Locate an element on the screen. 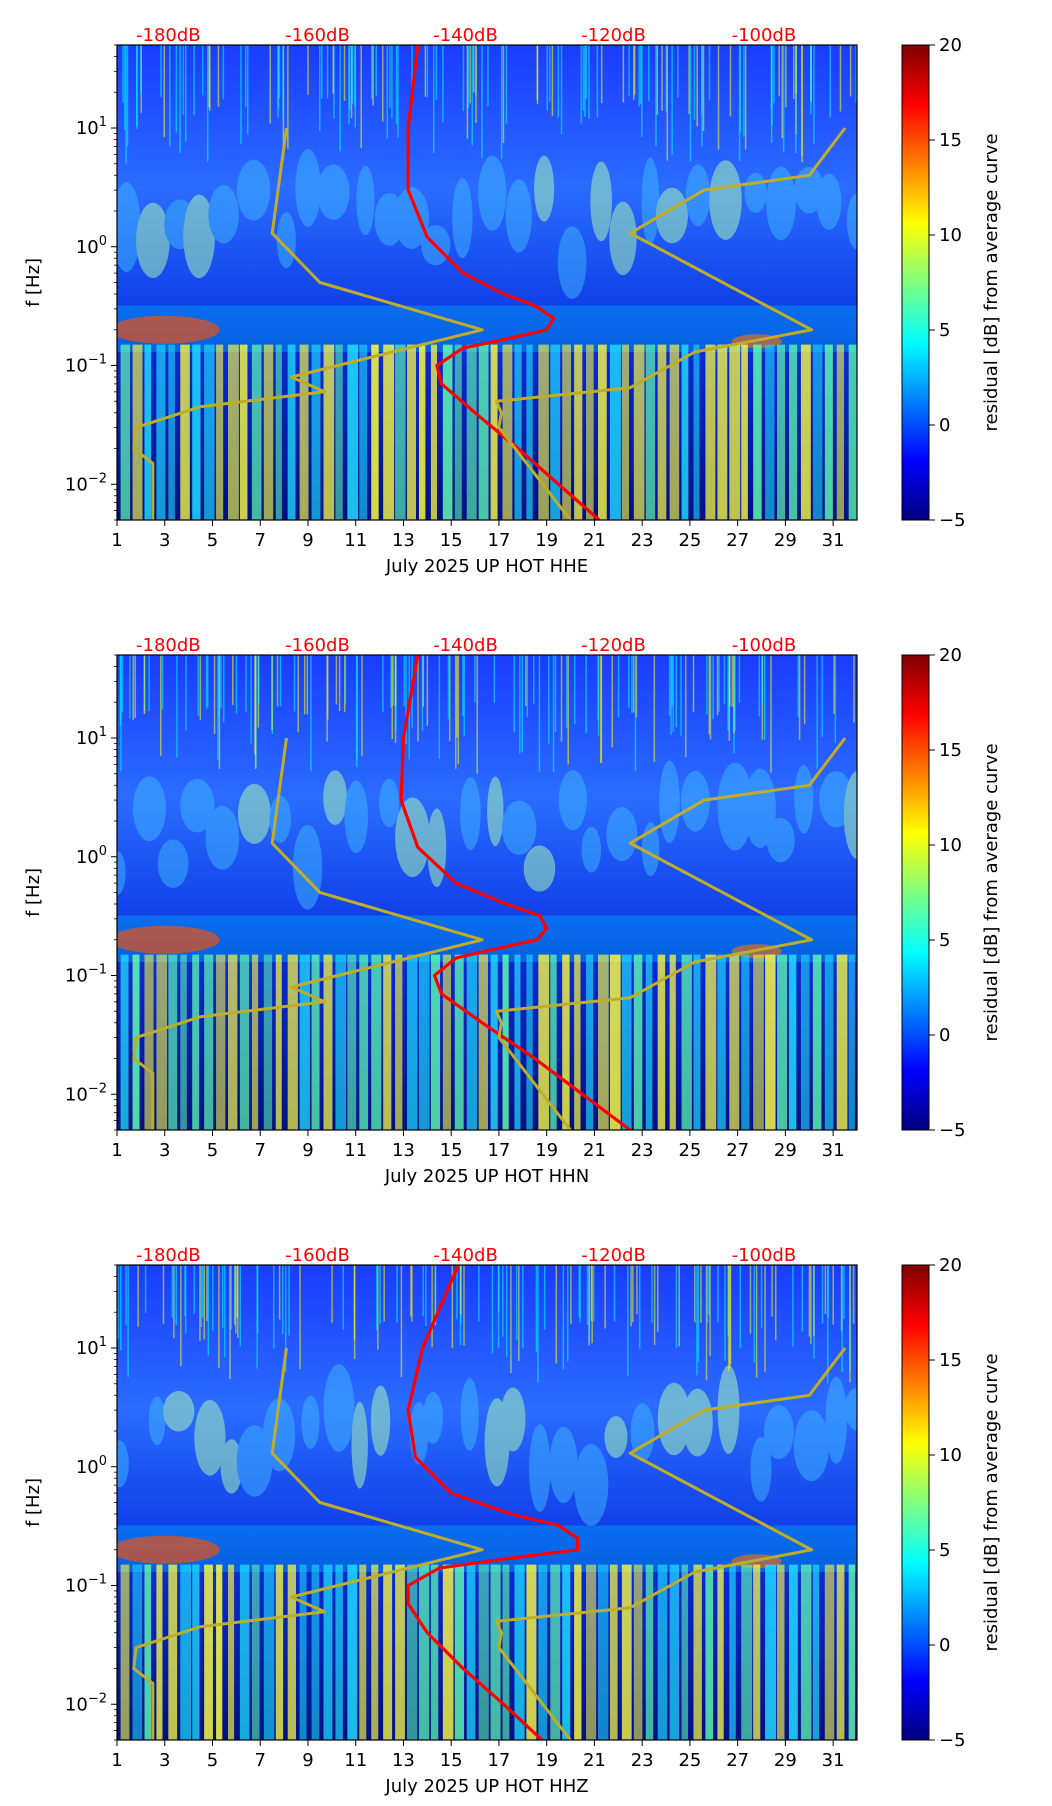 The width and height of the screenshot is (1052, 1806). series-line-nhnm is located at coordinates (671, 323).